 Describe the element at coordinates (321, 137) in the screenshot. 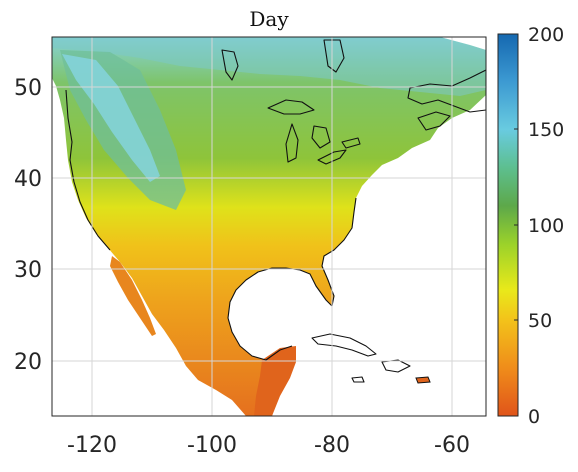

I see `lake-huron` at that location.